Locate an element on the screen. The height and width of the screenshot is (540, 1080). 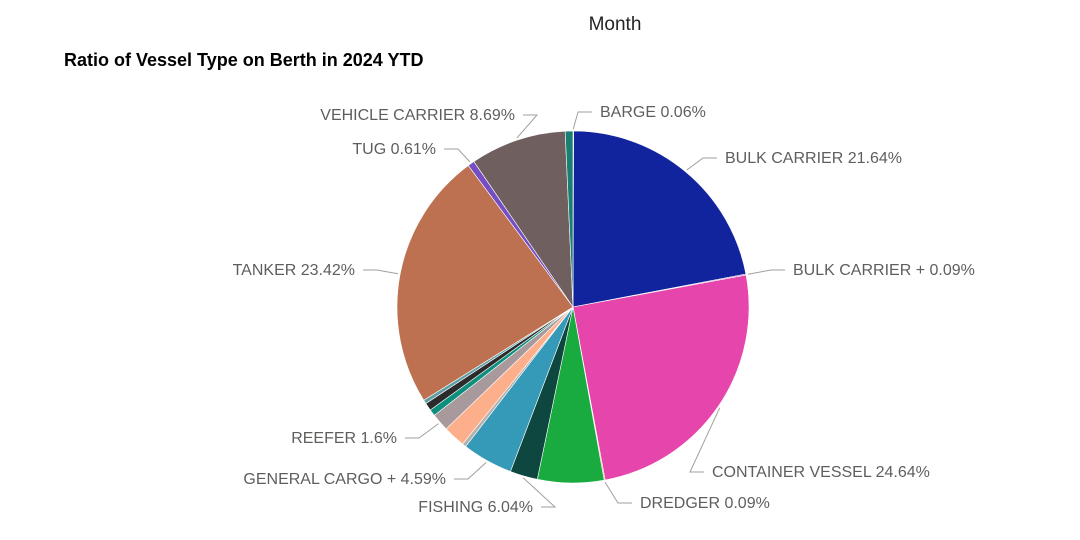
data-label: CONTAINER VESSEL 24.64% is located at coordinates (821, 472).